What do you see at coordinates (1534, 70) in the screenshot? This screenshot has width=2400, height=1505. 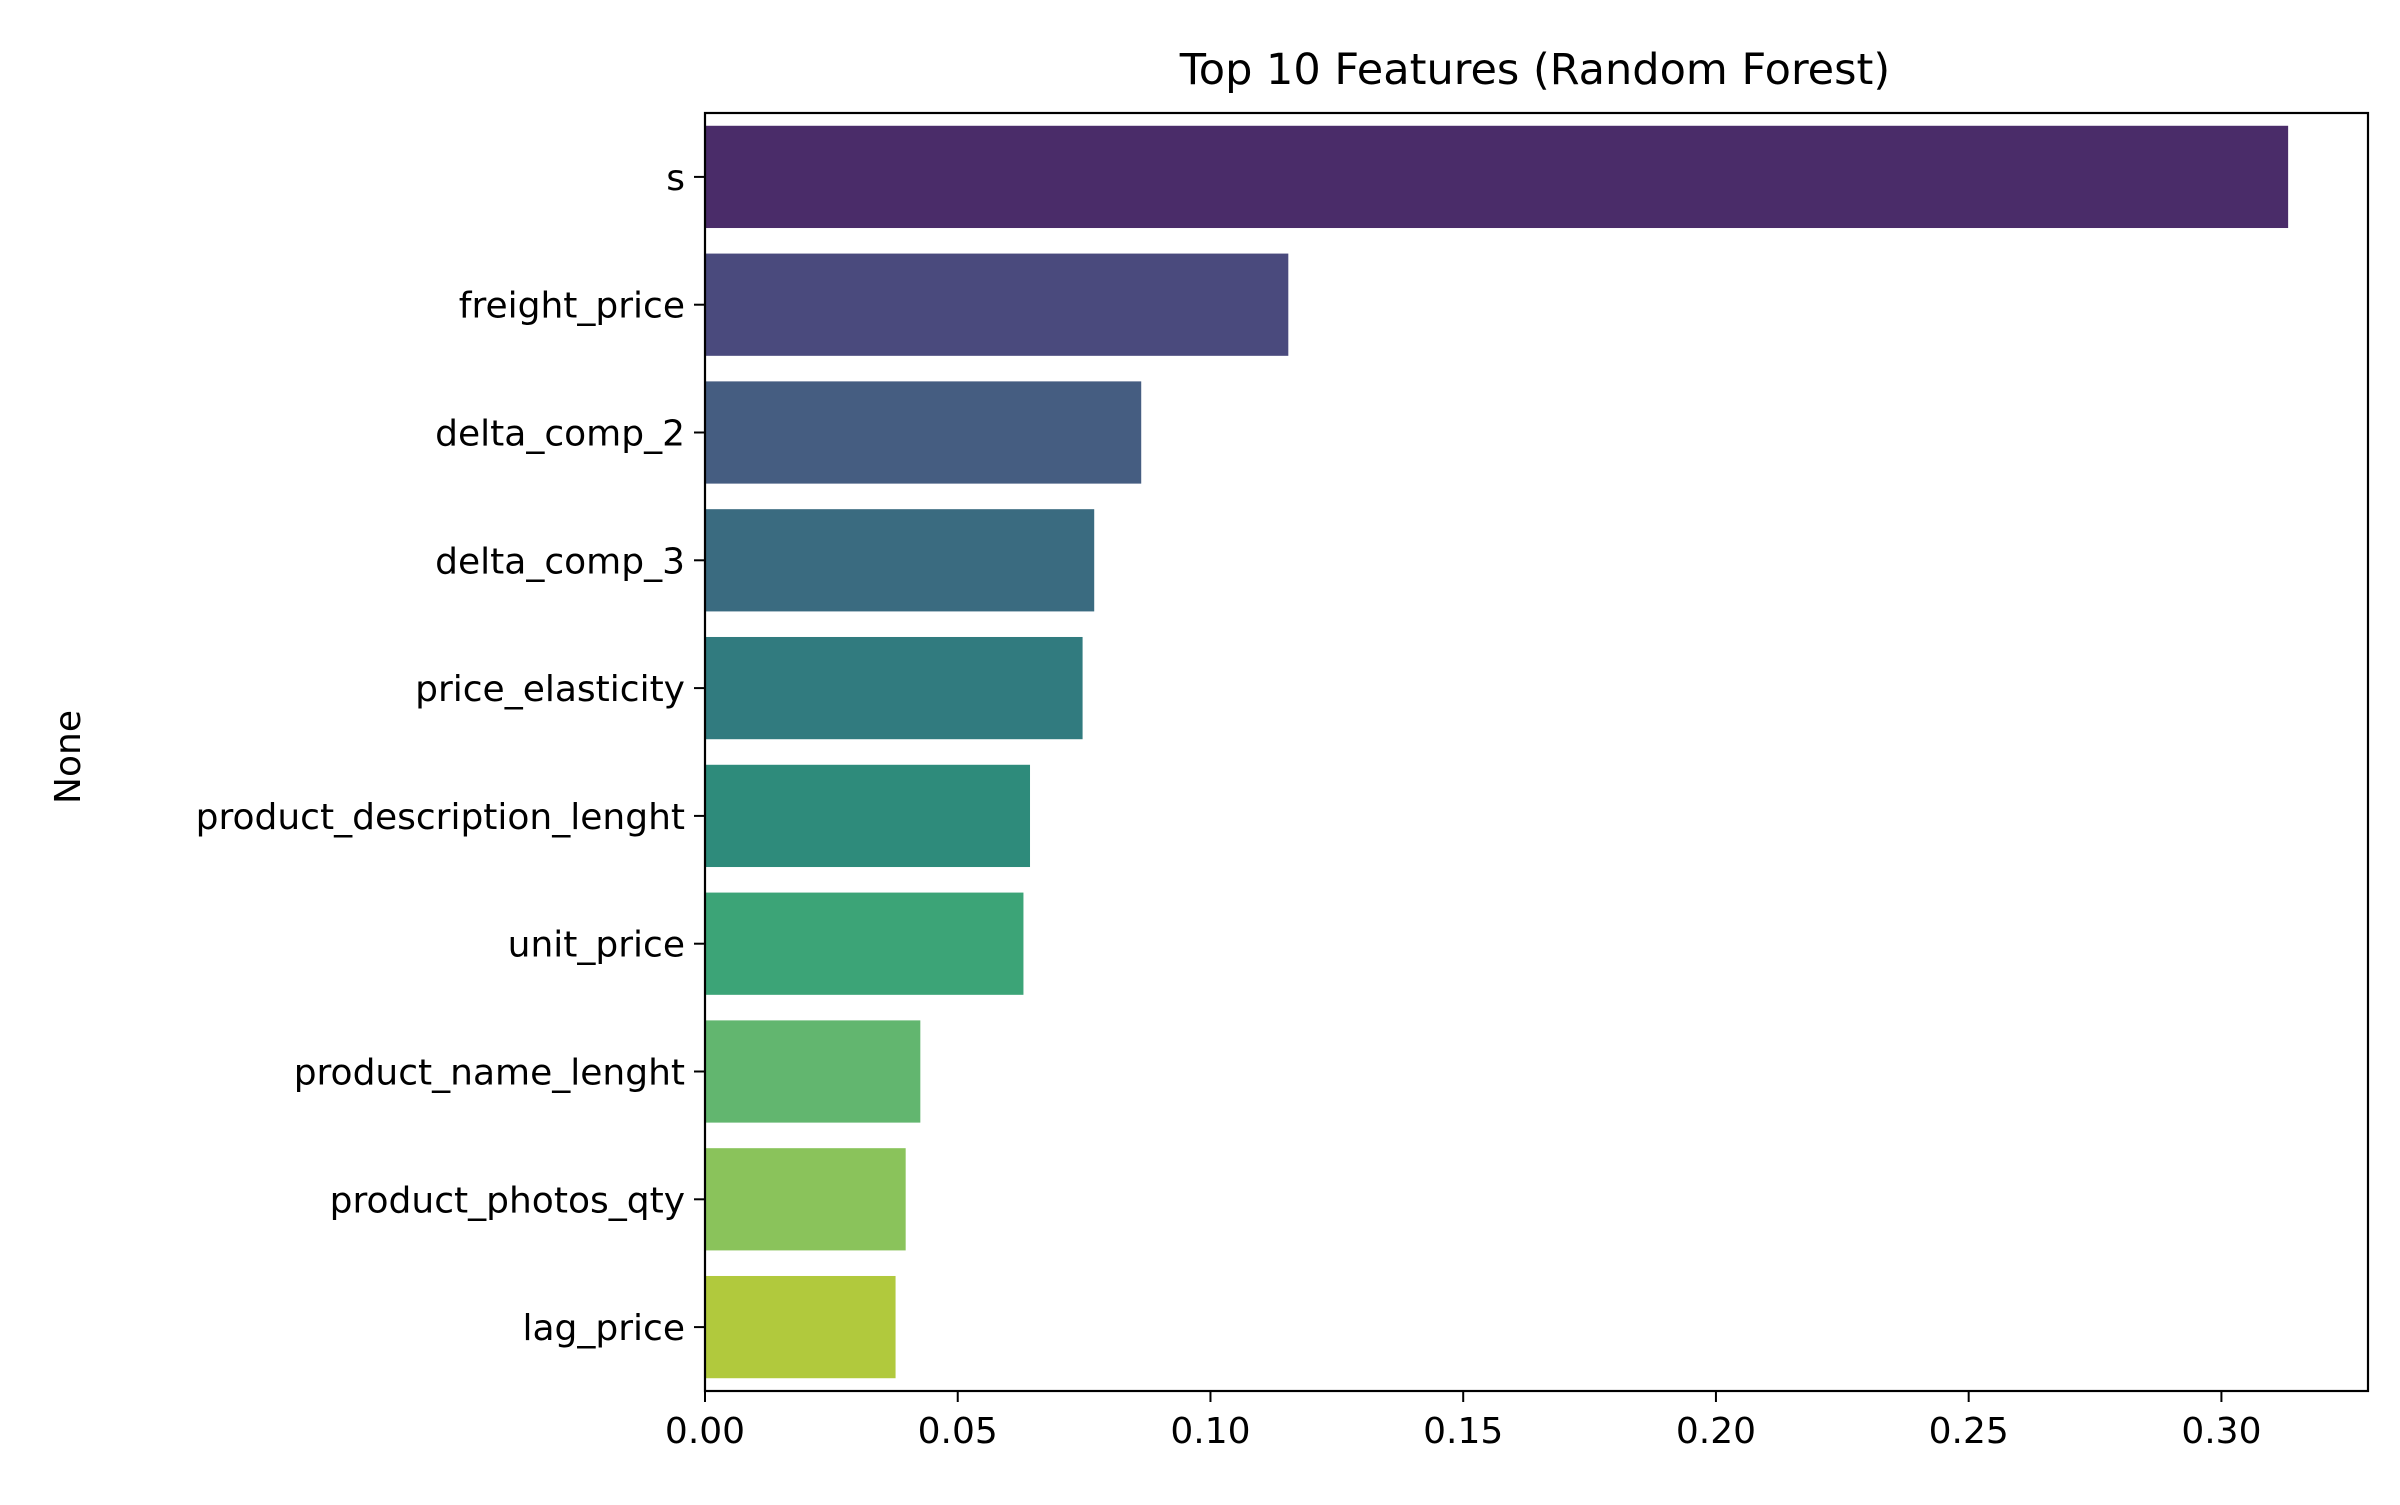 I see `chart-title: Top 10 Features (Random Forest)` at bounding box center [1534, 70].